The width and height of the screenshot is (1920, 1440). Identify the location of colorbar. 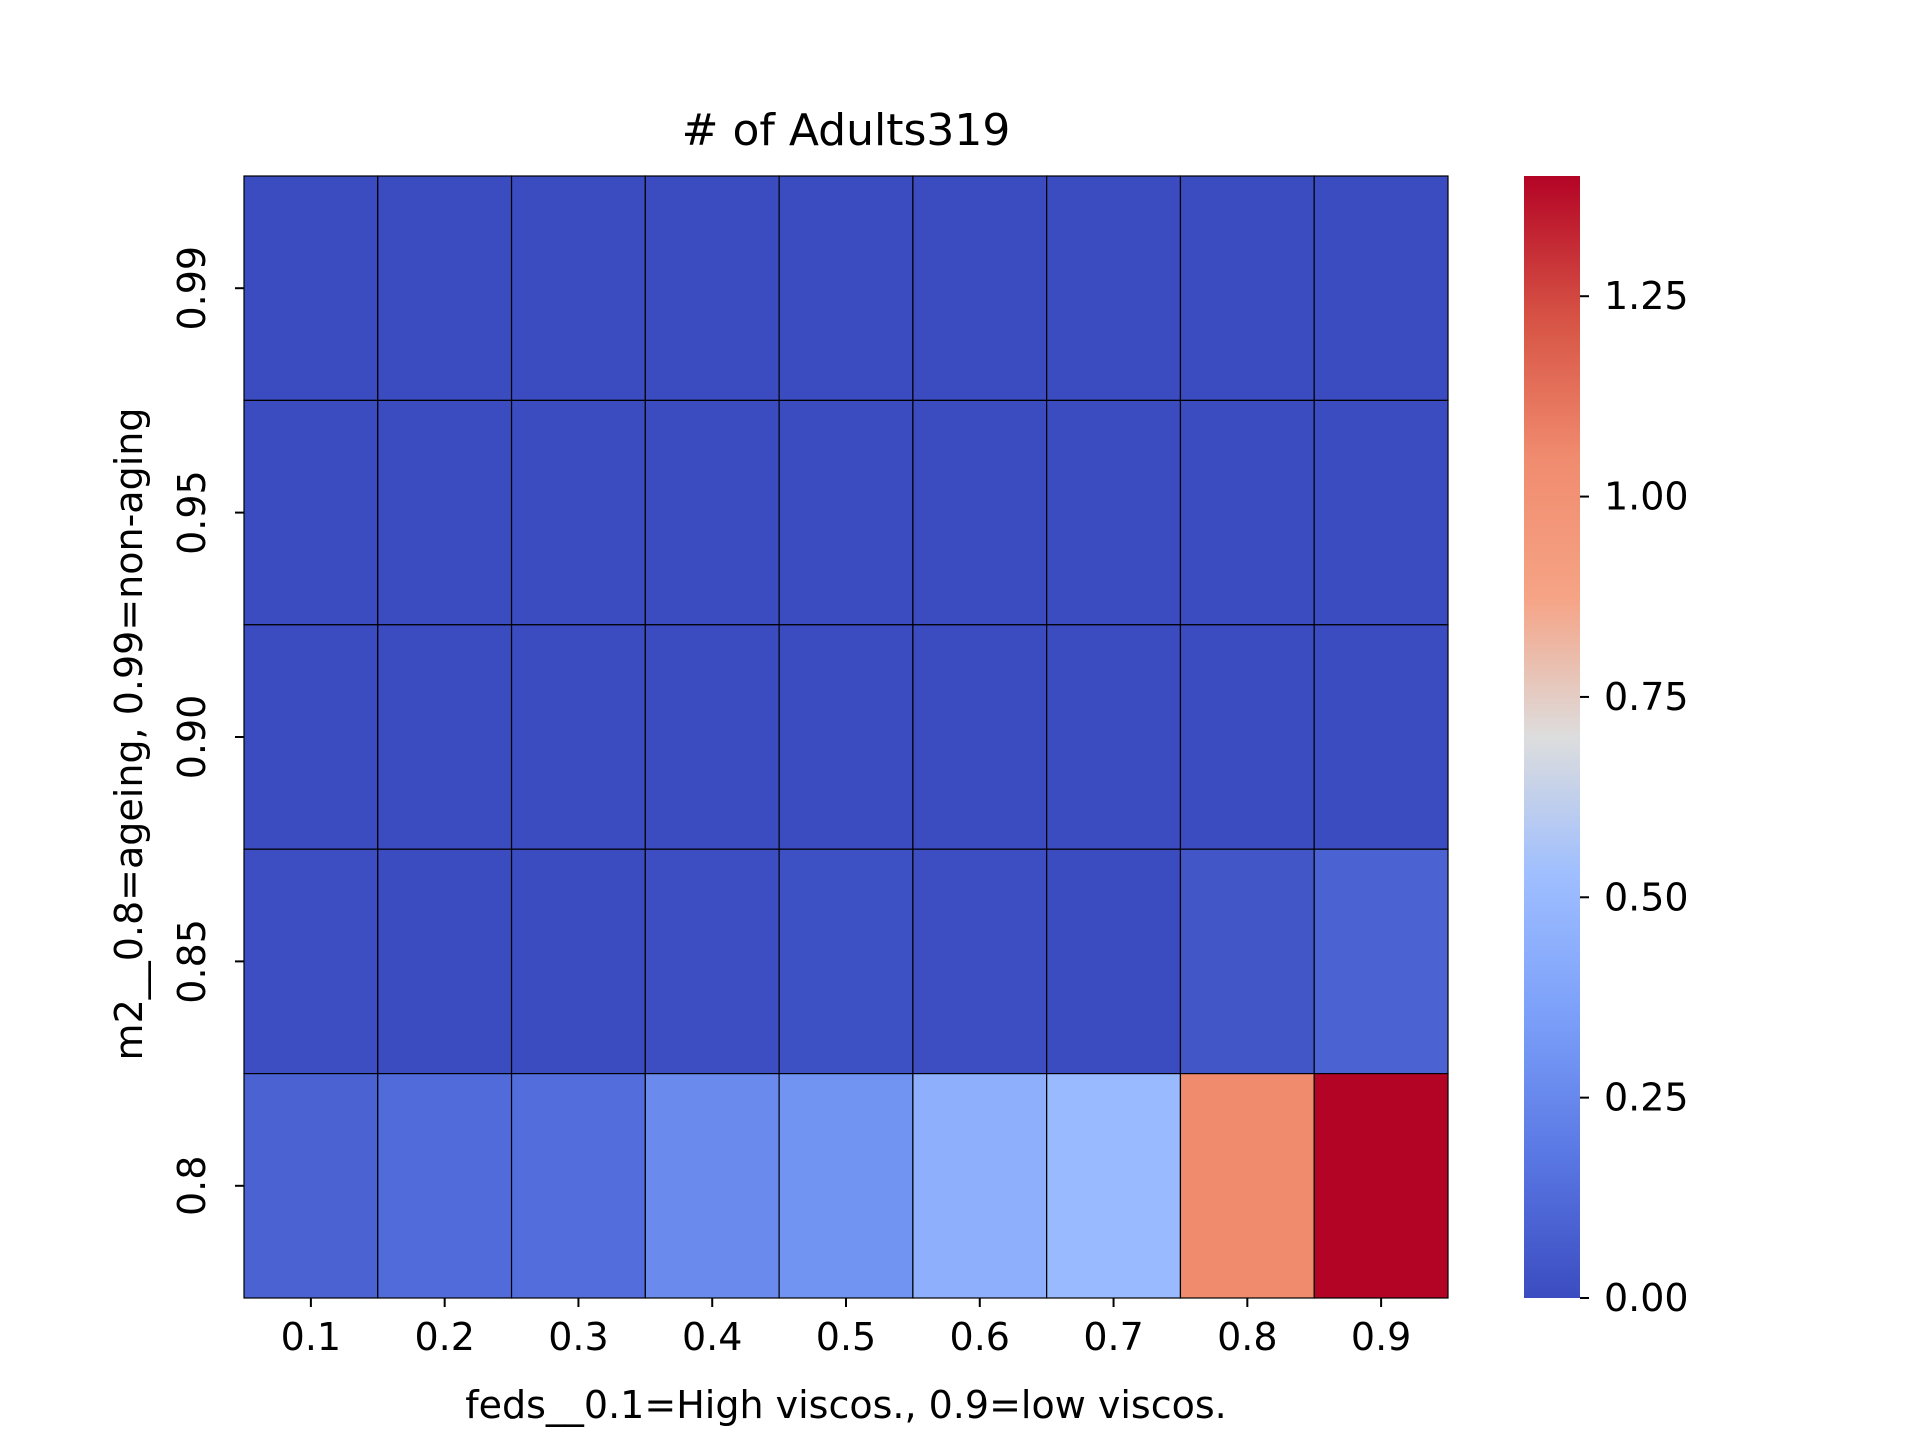
(1552, 737).